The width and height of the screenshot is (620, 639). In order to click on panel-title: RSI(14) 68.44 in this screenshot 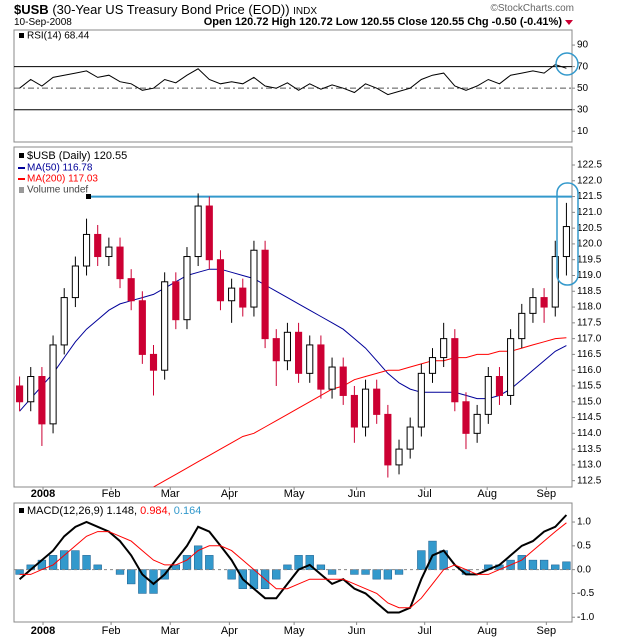, I will do `click(58, 36)`.